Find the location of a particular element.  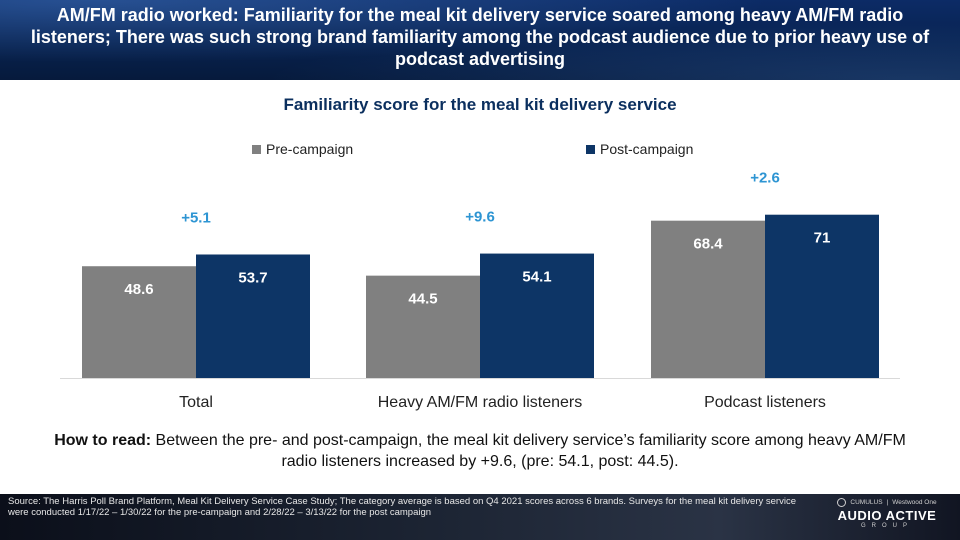

legend-item-pre: Pre-campaign is located at coordinates (302, 149).